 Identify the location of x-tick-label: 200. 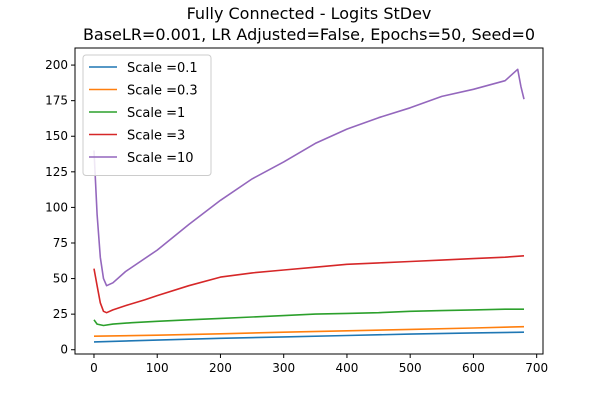
(220, 368).